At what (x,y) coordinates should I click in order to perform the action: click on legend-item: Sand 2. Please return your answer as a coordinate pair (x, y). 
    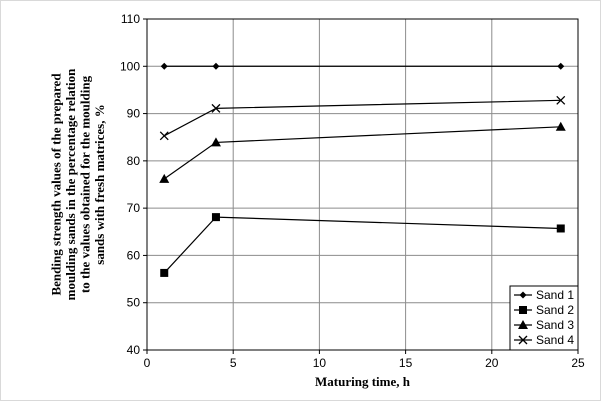
    Looking at the image, I should click on (544, 310).